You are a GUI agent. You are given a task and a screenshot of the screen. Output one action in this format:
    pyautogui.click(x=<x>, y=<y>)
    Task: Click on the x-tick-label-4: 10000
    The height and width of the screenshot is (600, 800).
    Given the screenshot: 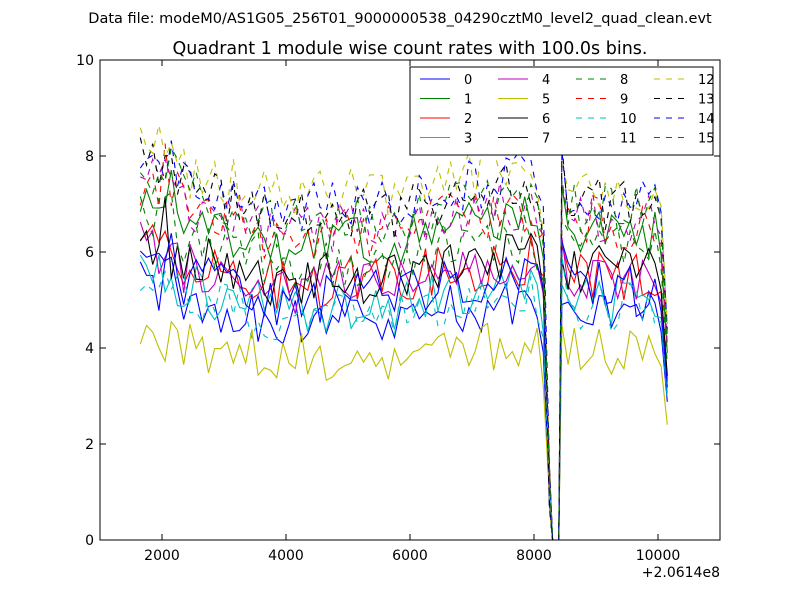 What is the action you would take?
    pyautogui.click(x=658, y=556)
    